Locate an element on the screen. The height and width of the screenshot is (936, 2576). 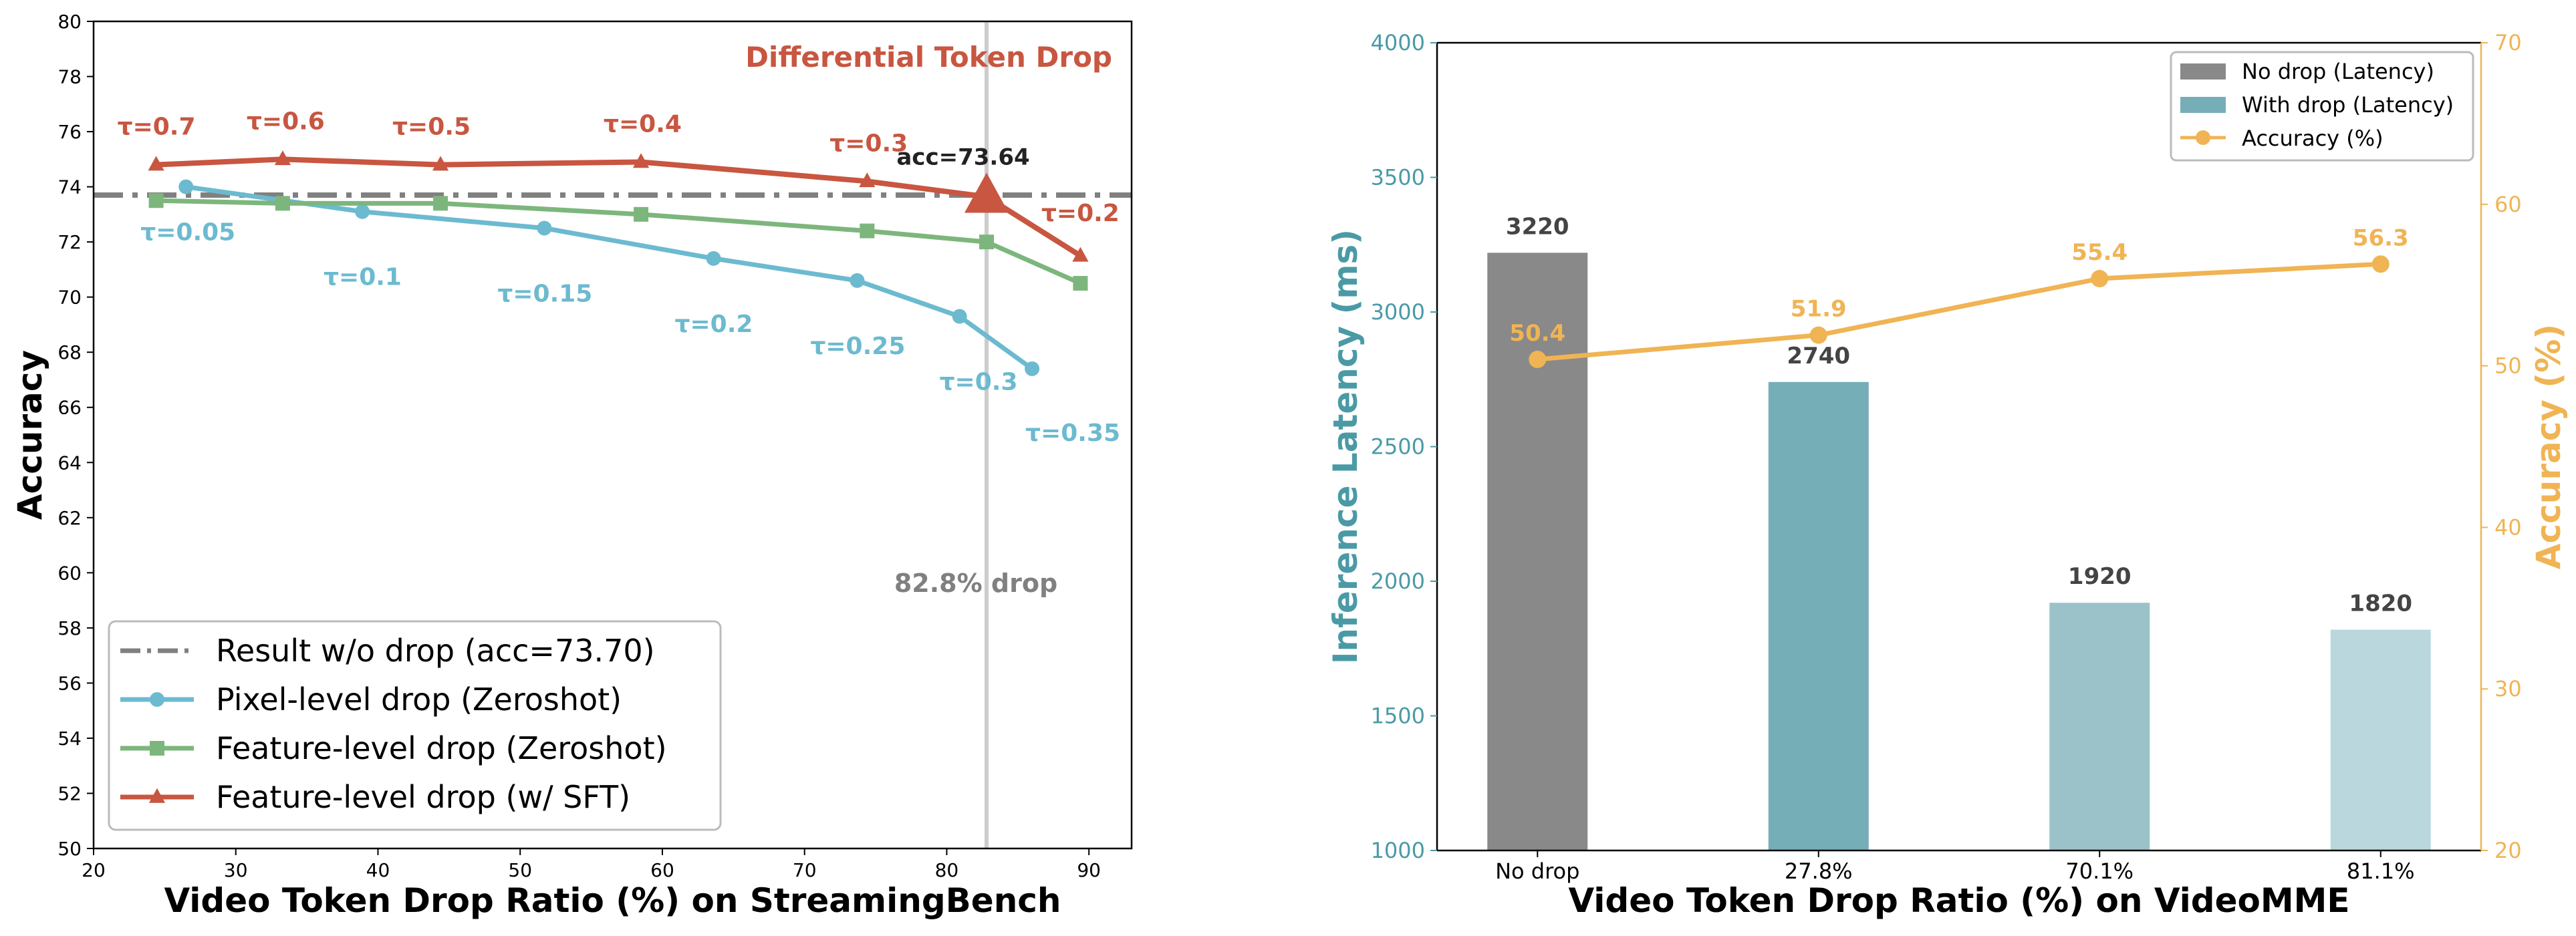
y-tick-label: 4000 is located at coordinates (1398, 42).